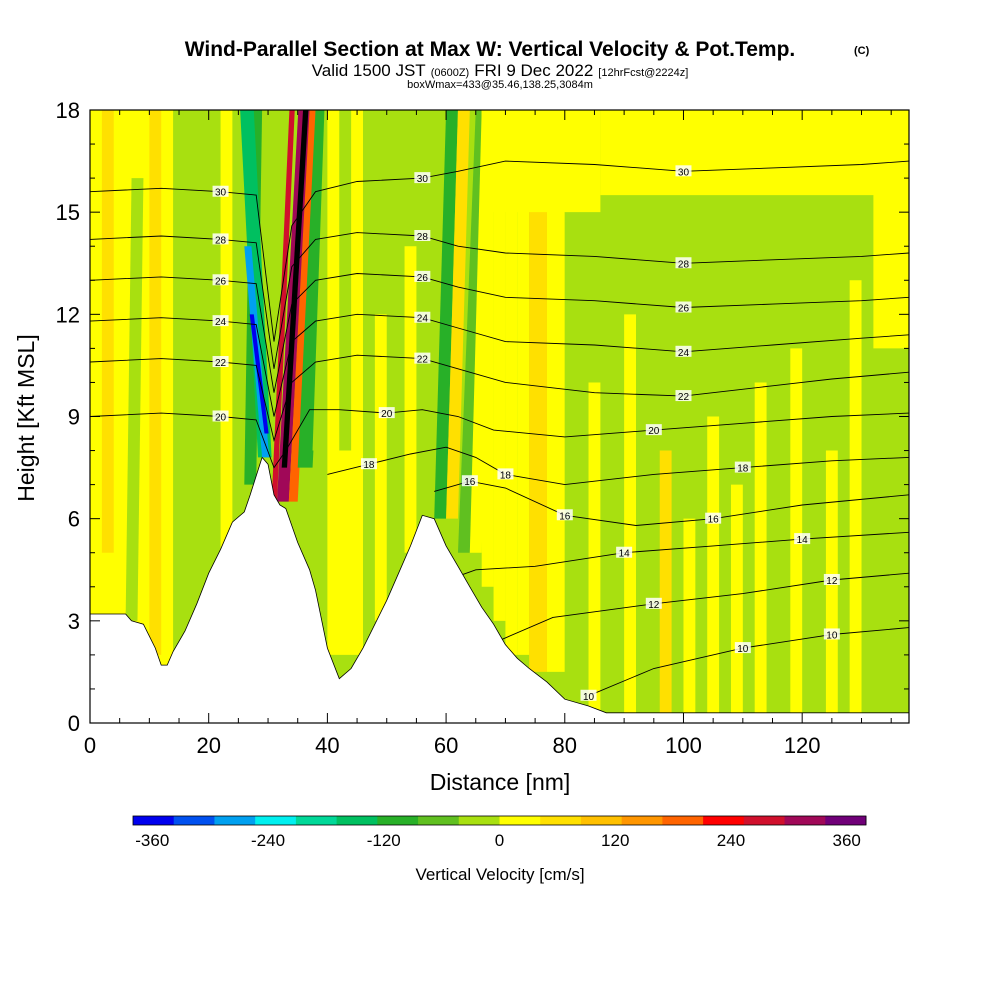 Image resolution: width=1000 pixels, height=1000 pixels. What do you see at coordinates (327, 745) in the screenshot?
I see `x-tick-label: 40` at bounding box center [327, 745].